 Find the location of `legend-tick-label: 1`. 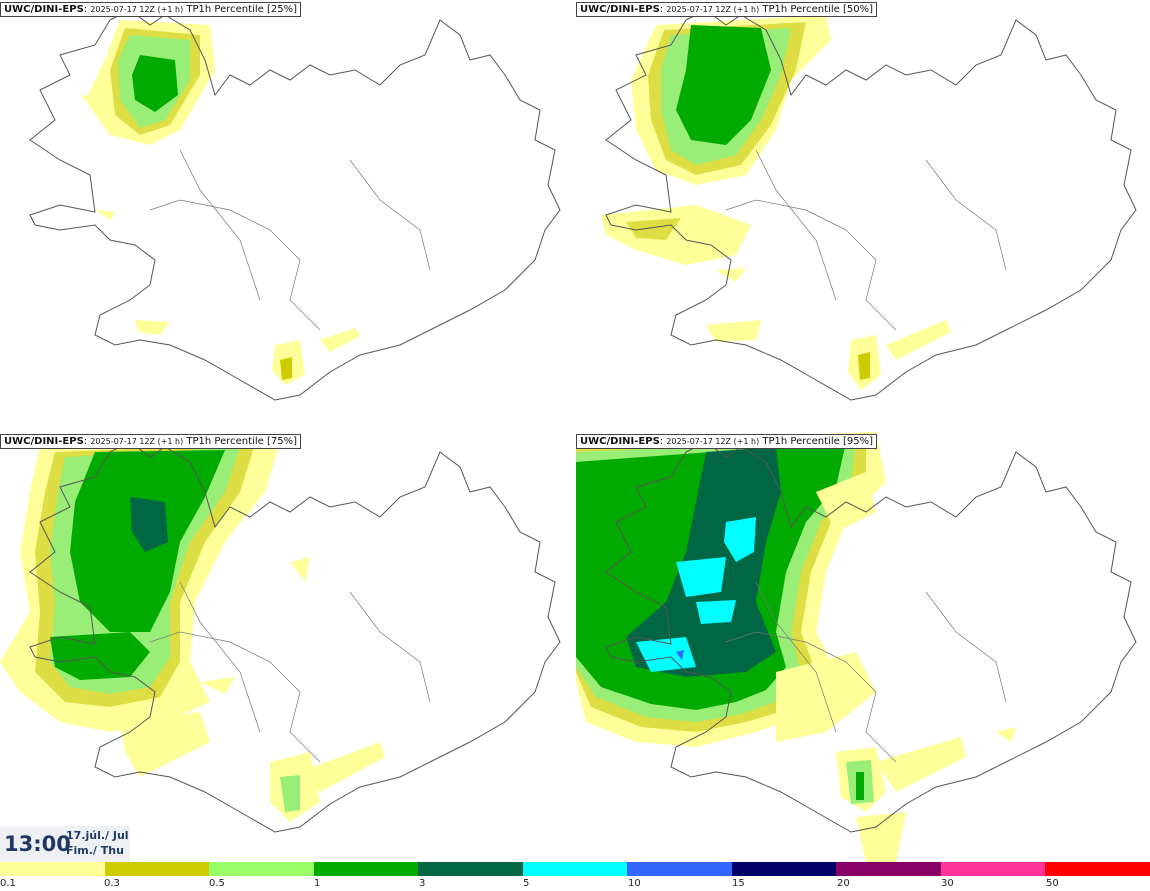

legend-tick-label: 1 is located at coordinates (317, 883).